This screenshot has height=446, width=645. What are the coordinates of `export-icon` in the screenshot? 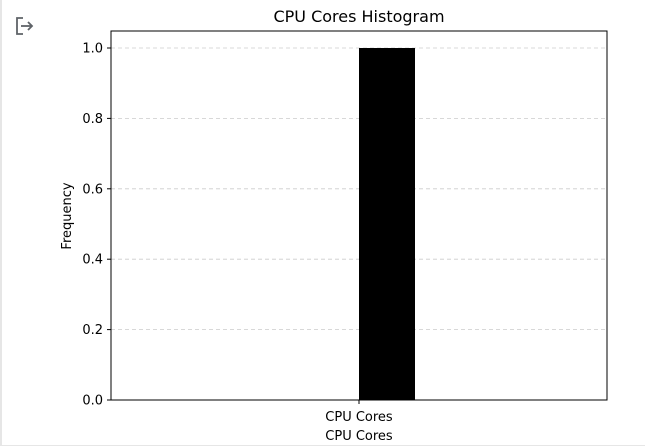 It's located at (25, 26).